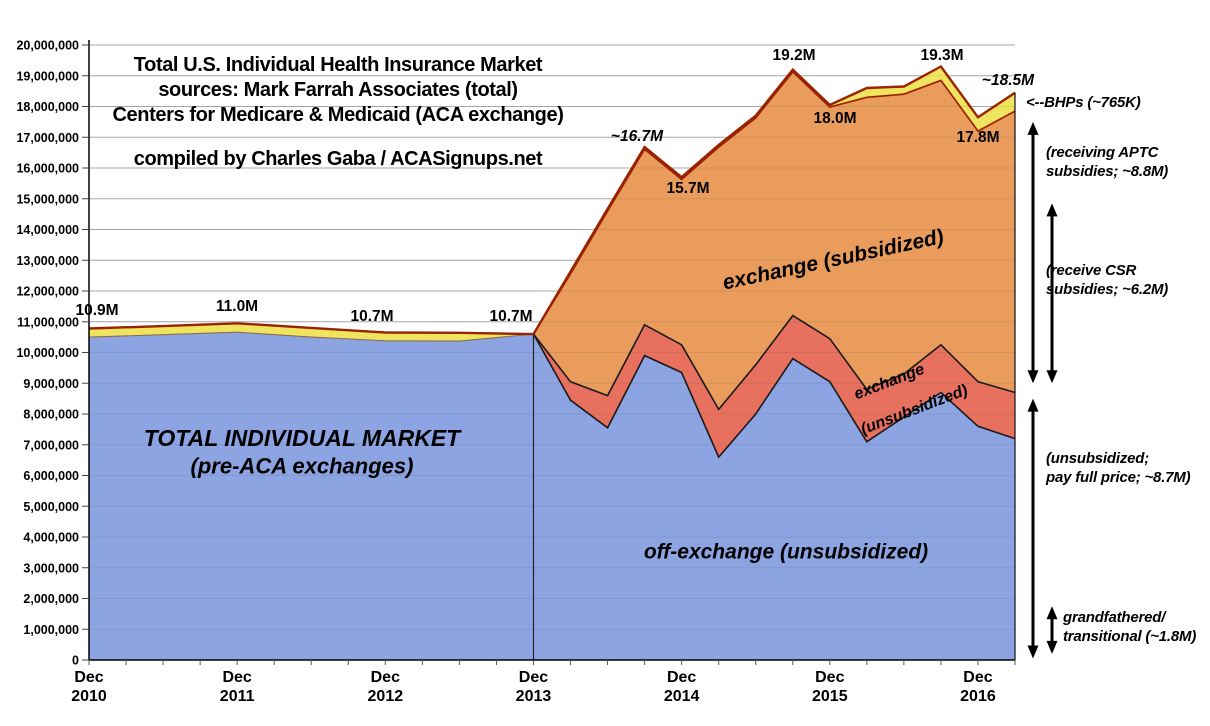 This screenshot has height=726, width=1210. I want to click on y-tick-label: 15,000,000, so click(47, 199).